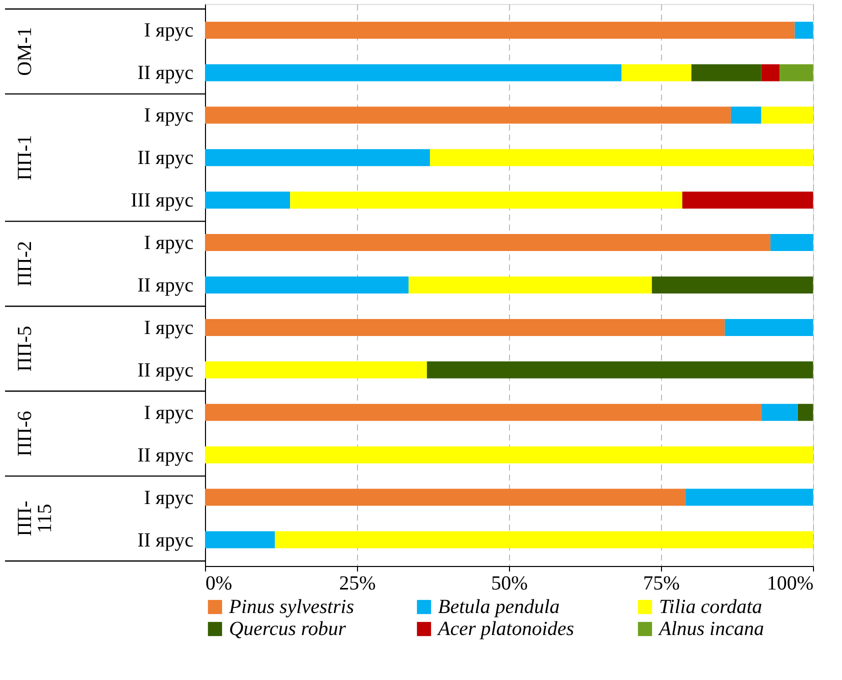 The height and width of the screenshot is (680, 842). What do you see at coordinates (219, 583) in the screenshot?
I see `x-tick-label: 0%` at bounding box center [219, 583].